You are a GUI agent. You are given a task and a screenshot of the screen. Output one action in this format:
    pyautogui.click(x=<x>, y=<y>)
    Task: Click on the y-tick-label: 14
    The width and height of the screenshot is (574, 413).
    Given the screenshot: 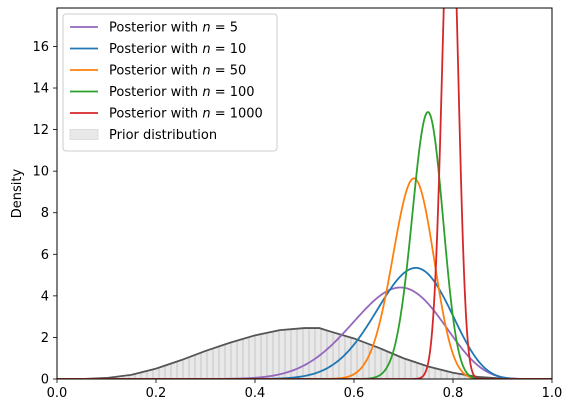 What is the action you would take?
    pyautogui.click(x=40, y=89)
    